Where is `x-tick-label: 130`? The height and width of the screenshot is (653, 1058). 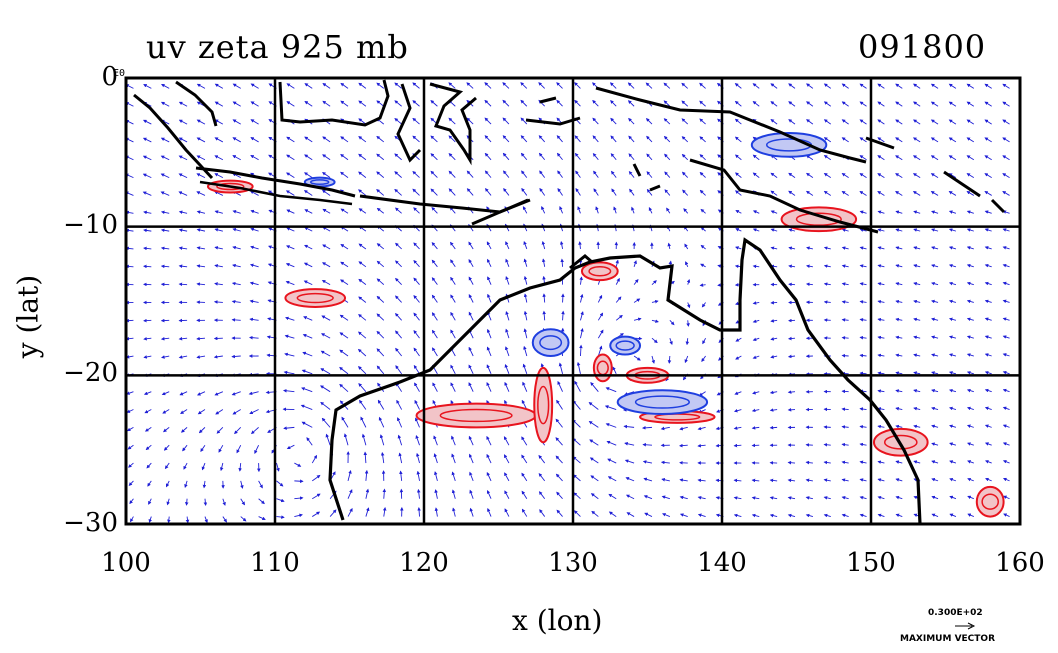
x-tick-label: 130 is located at coordinates (573, 563).